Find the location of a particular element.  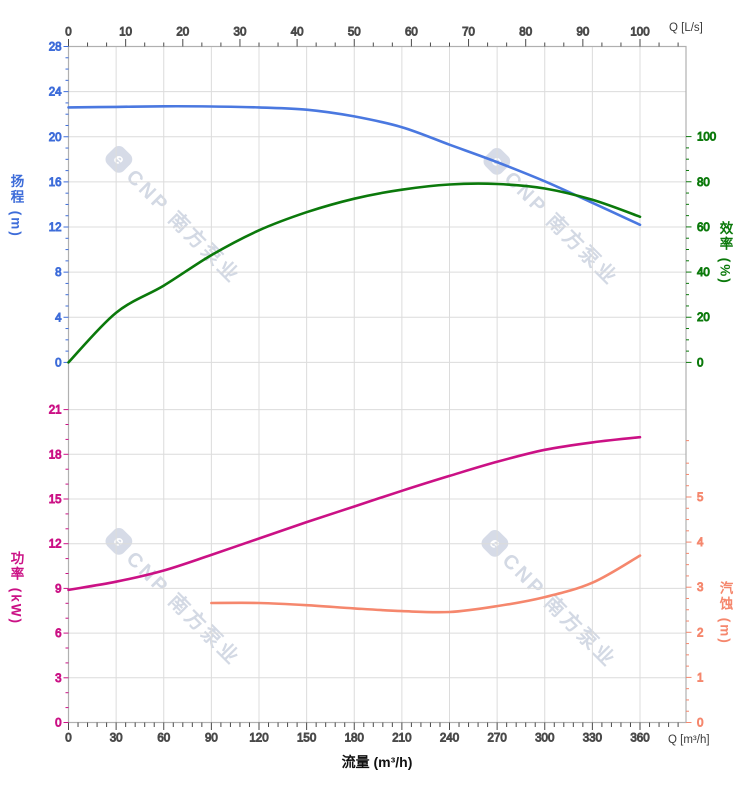

tick-label: 28 is located at coordinates (55, 48).